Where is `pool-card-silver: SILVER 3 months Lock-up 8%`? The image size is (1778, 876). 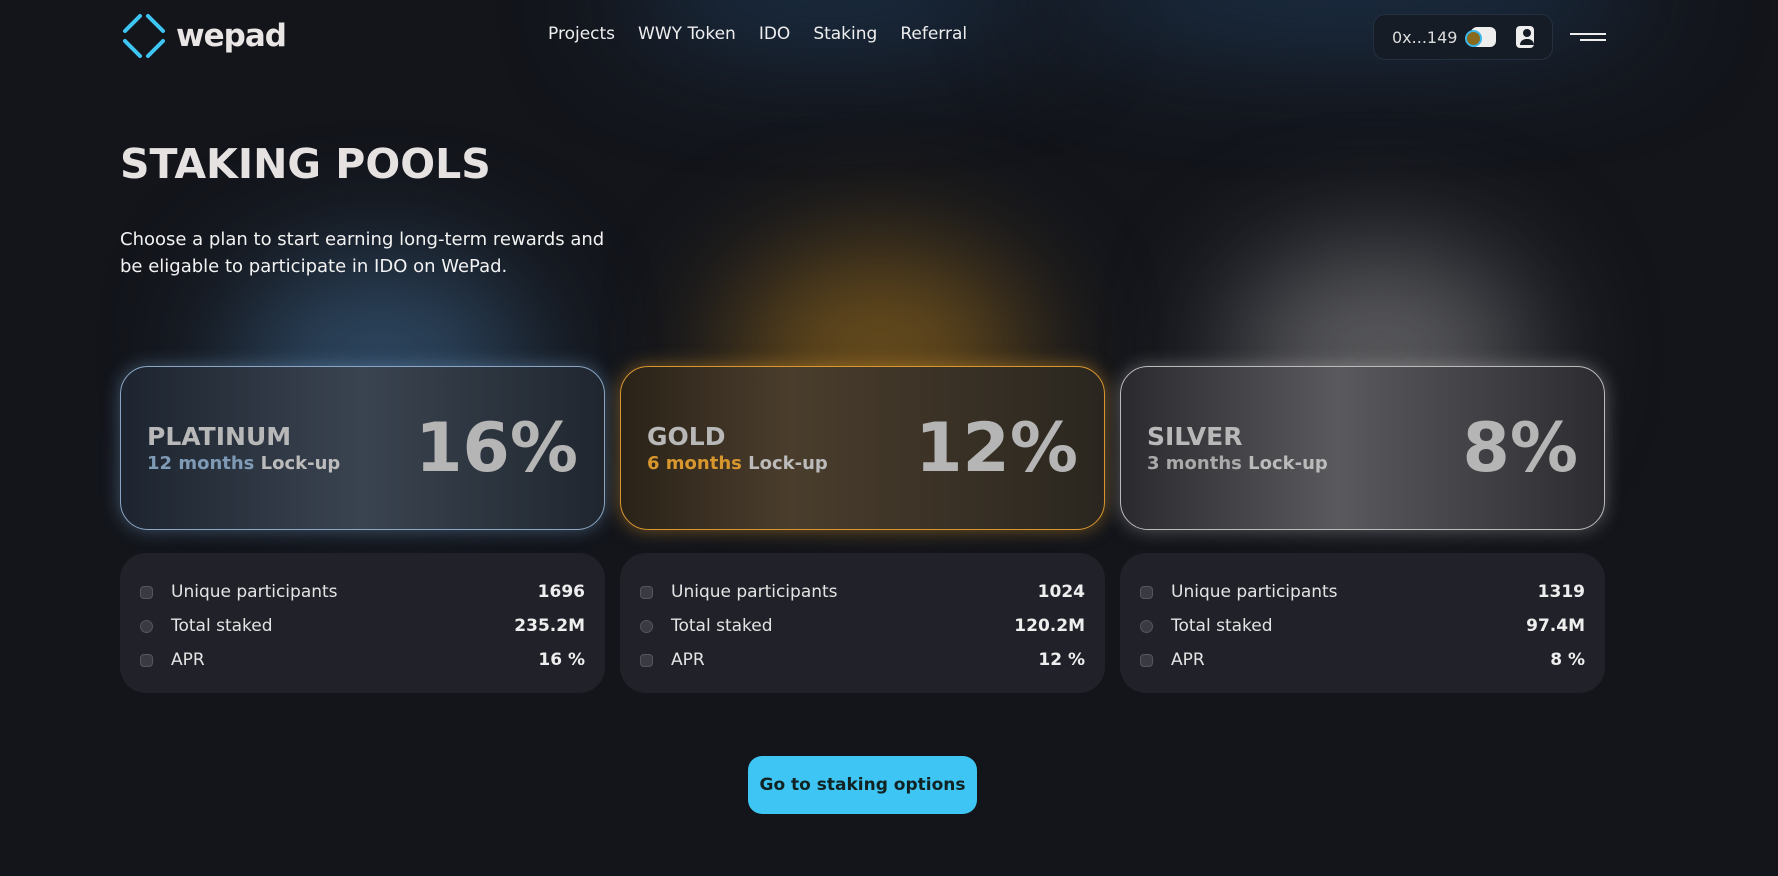
pool-card-silver: SILVER 3 months Lock-up 8% is located at coordinates (1362, 448).